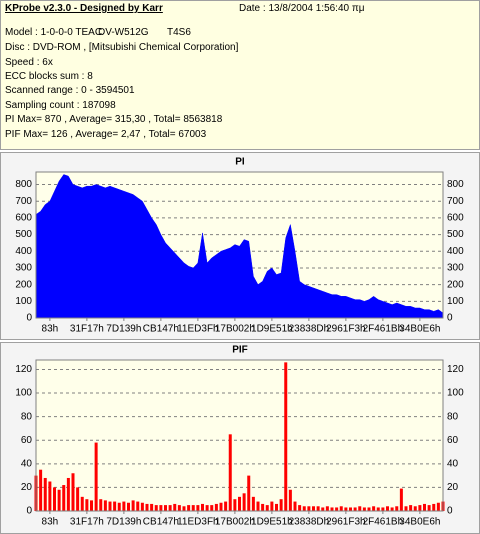 The height and width of the screenshot is (534, 480). Describe the element at coordinates (383, 329) in the screenshot. I see `x-tick-label: 2F461Bh` at that location.